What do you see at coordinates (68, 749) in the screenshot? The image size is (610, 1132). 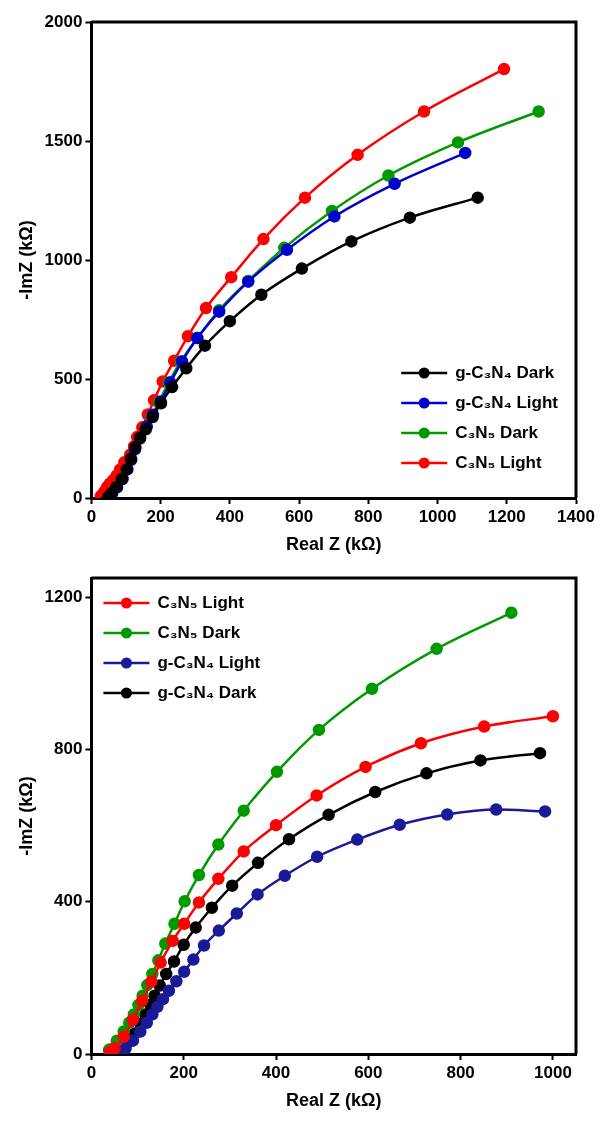 I see `y-tick-label: 800` at bounding box center [68, 749].